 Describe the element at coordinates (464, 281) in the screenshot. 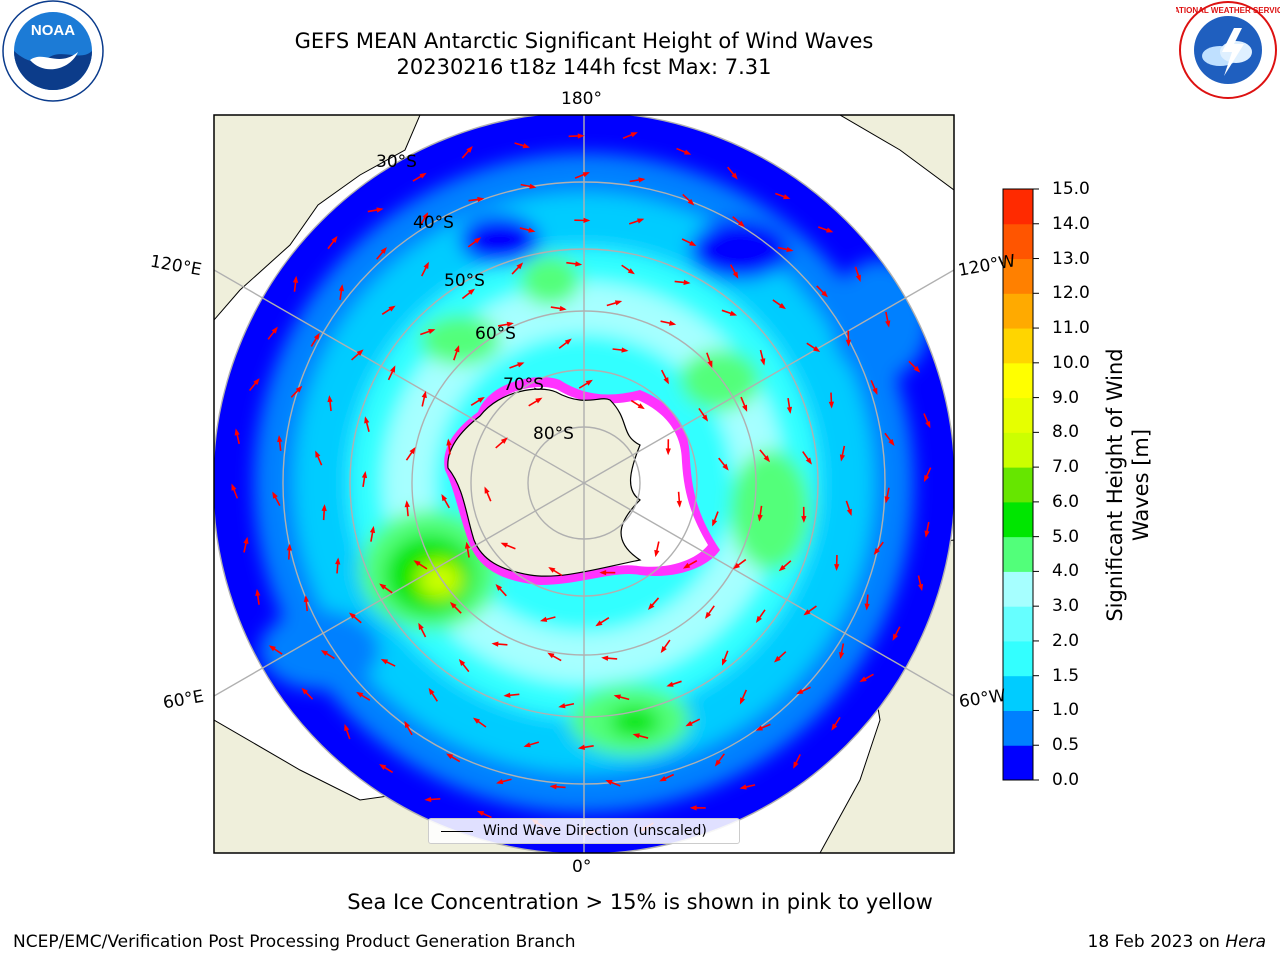

I see `lat-label-50s: 50°S` at that location.